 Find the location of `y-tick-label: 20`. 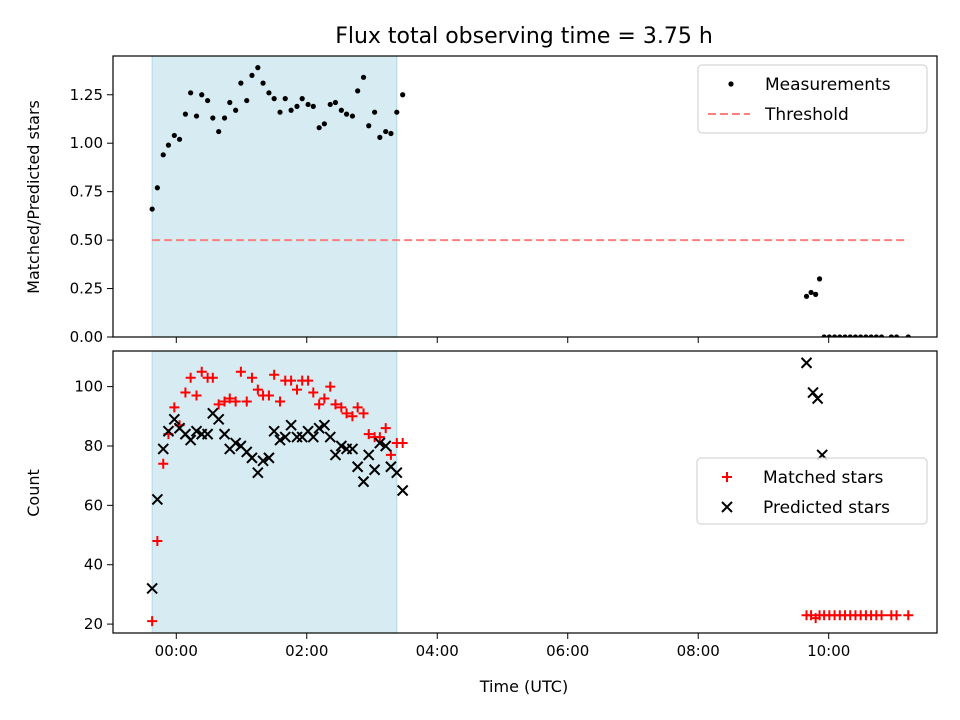

y-tick-label: 20 is located at coordinates (93, 624).